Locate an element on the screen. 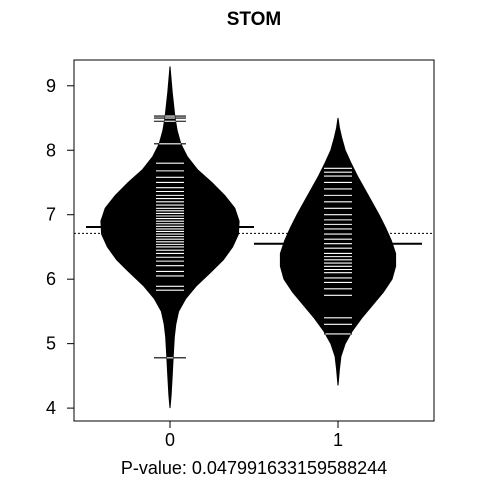 The height and width of the screenshot is (480, 480). p-value-caption: P-value: 0.047991633159588244 is located at coordinates (254, 468).